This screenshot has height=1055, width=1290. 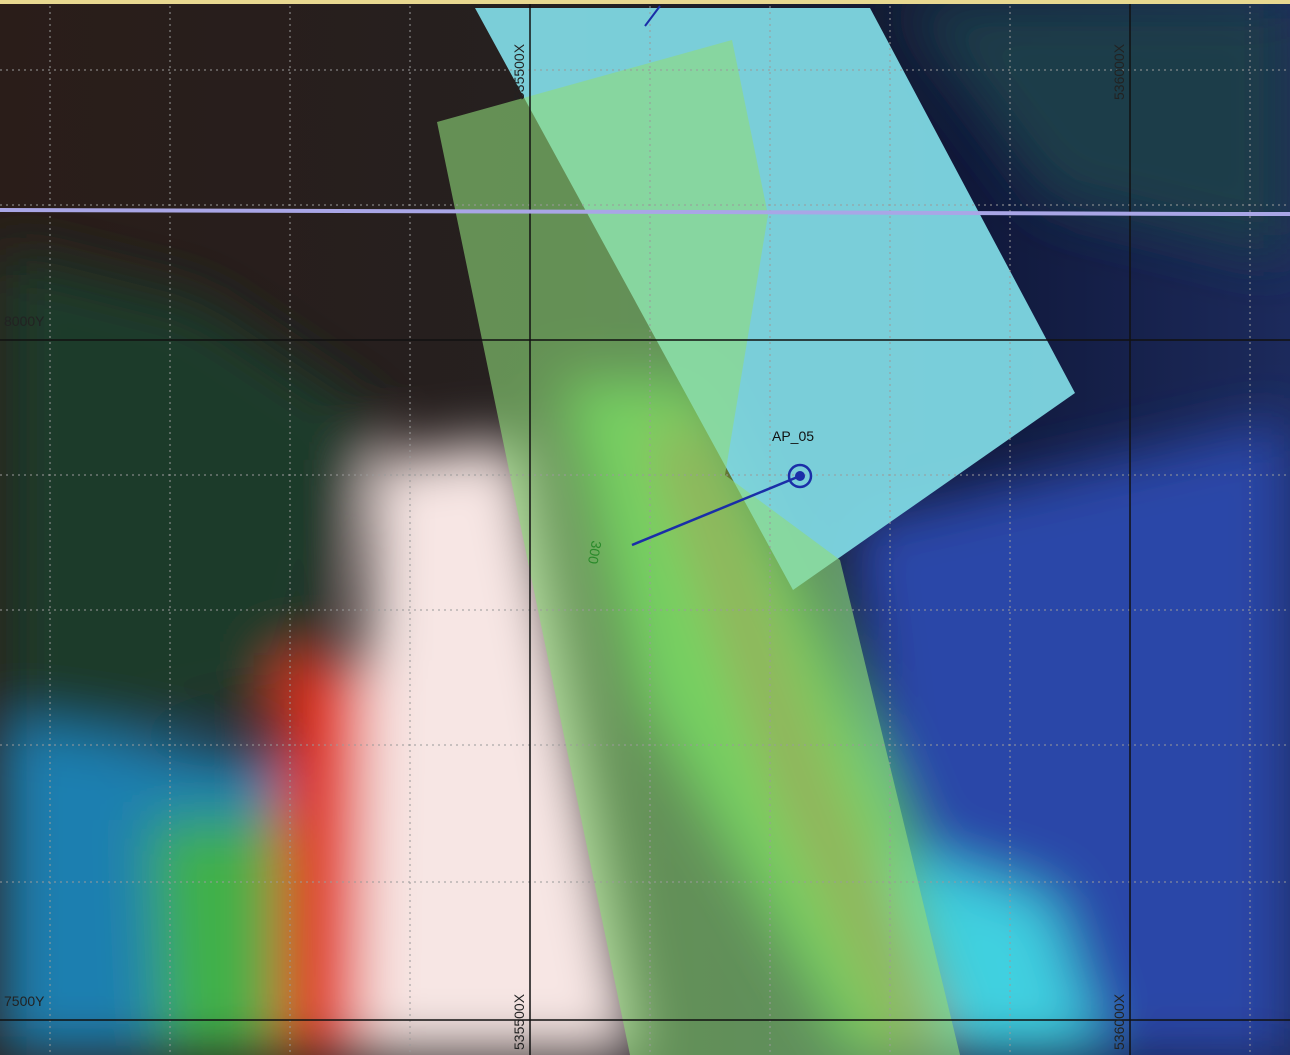 I want to click on well-label: AP_05, so click(x=793, y=436).